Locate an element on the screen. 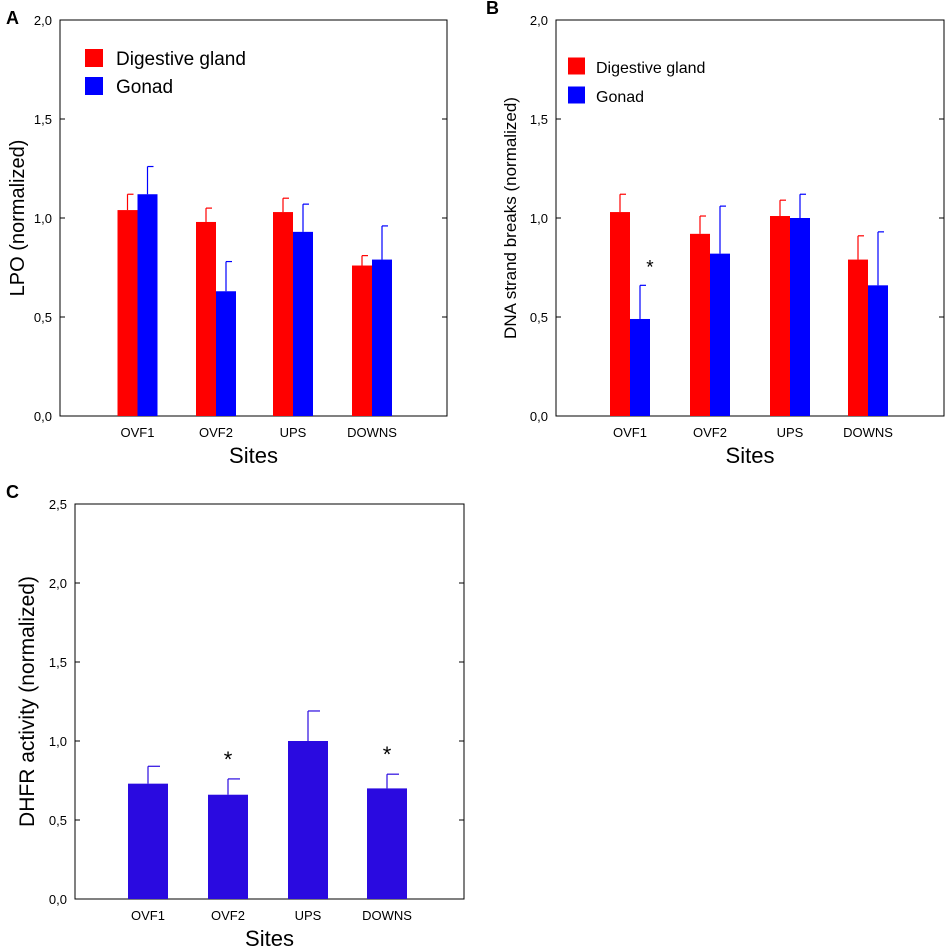  panel-letter: A is located at coordinates (12, 18).